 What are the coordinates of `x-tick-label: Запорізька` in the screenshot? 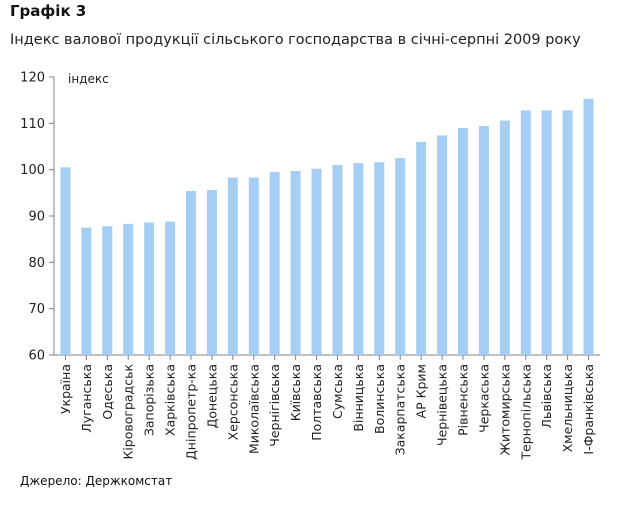 It's located at (149, 400).